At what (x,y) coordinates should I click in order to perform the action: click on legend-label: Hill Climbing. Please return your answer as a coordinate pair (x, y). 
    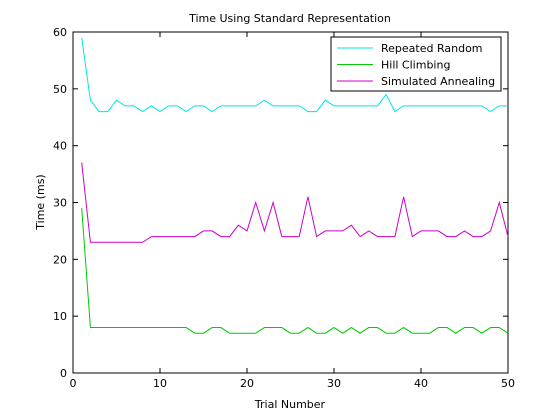
    Looking at the image, I should click on (415, 65).